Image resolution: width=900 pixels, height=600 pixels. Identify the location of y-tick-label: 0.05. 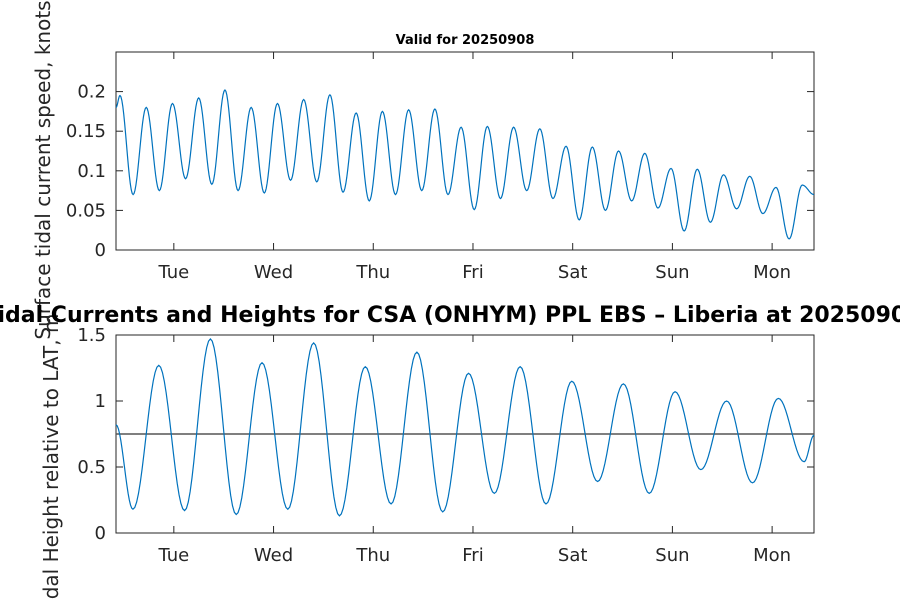
(86, 210).